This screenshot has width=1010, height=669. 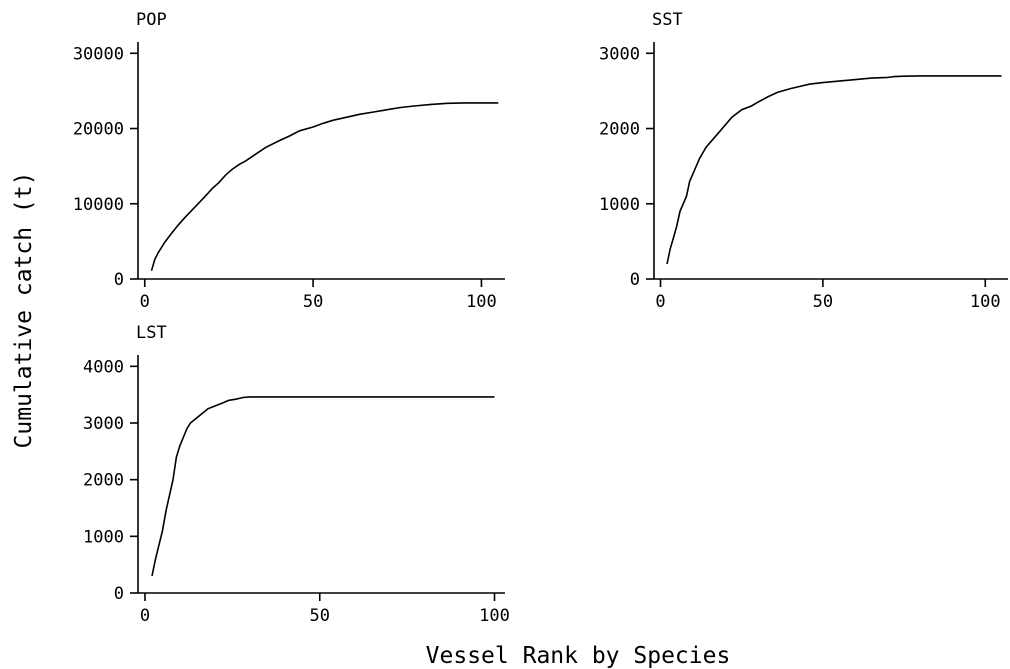 What do you see at coordinates (494, 616) in the screenshot?
I see `lst-x-tick-label: 100` at bounding box center [494, 616].